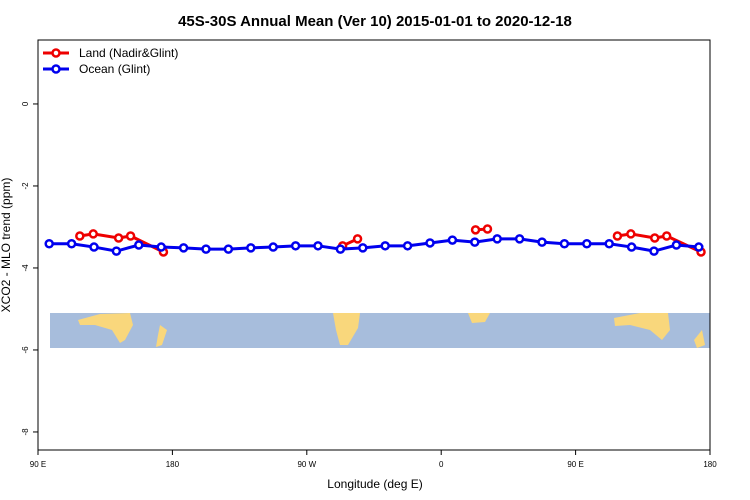  What do you see at coordinates (25, 186) in the screenshot?
I see `y-tick-label: -2` at bounding box center [25, 186].